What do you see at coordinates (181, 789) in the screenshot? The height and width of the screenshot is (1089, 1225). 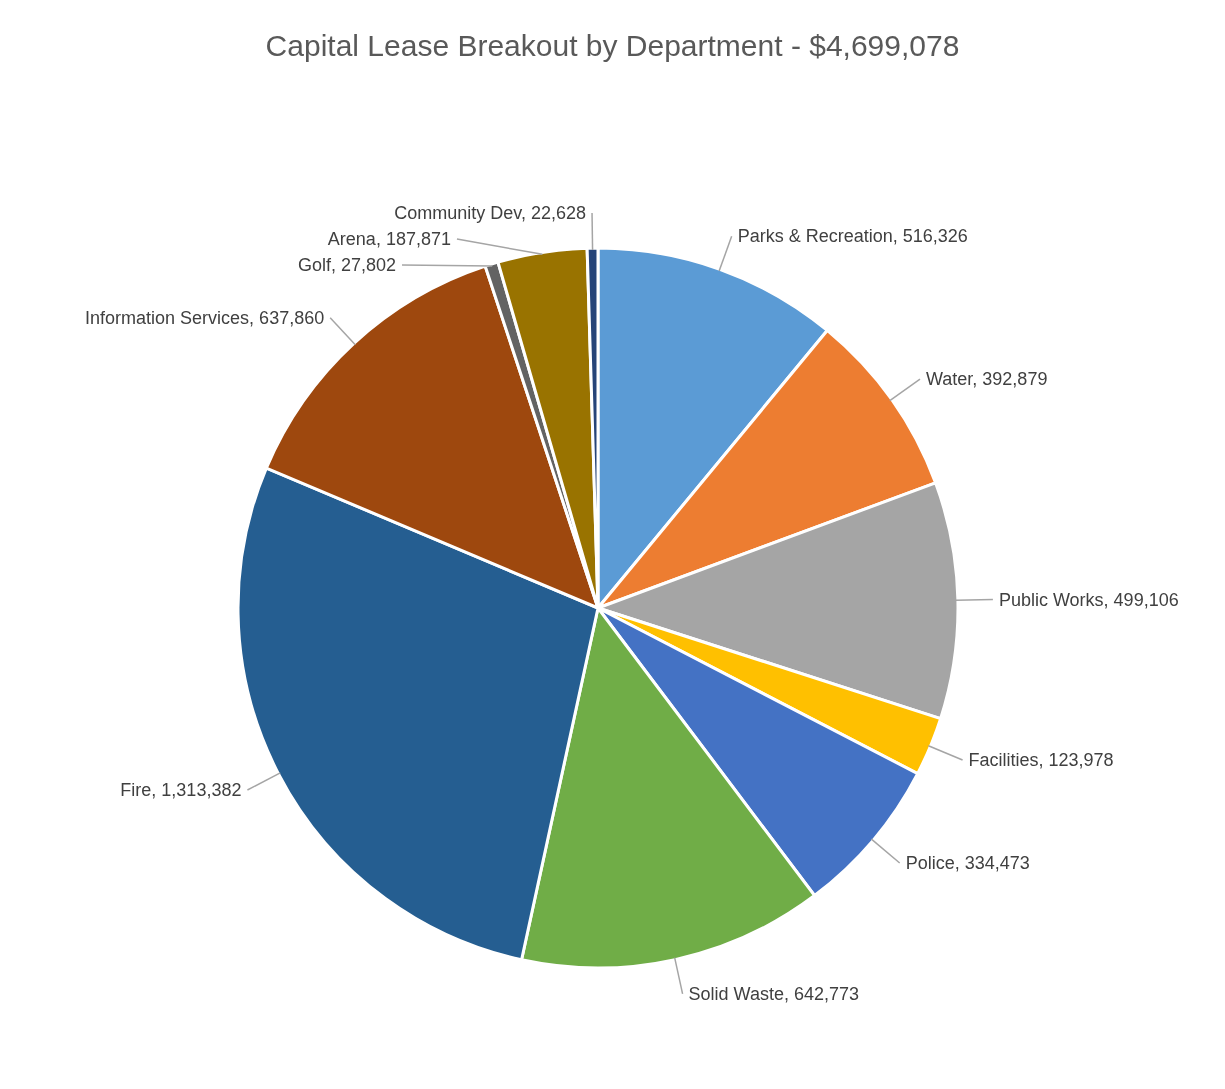 I see `slice-label: Fire, 1,313,382` at bounding box center [181, 789].